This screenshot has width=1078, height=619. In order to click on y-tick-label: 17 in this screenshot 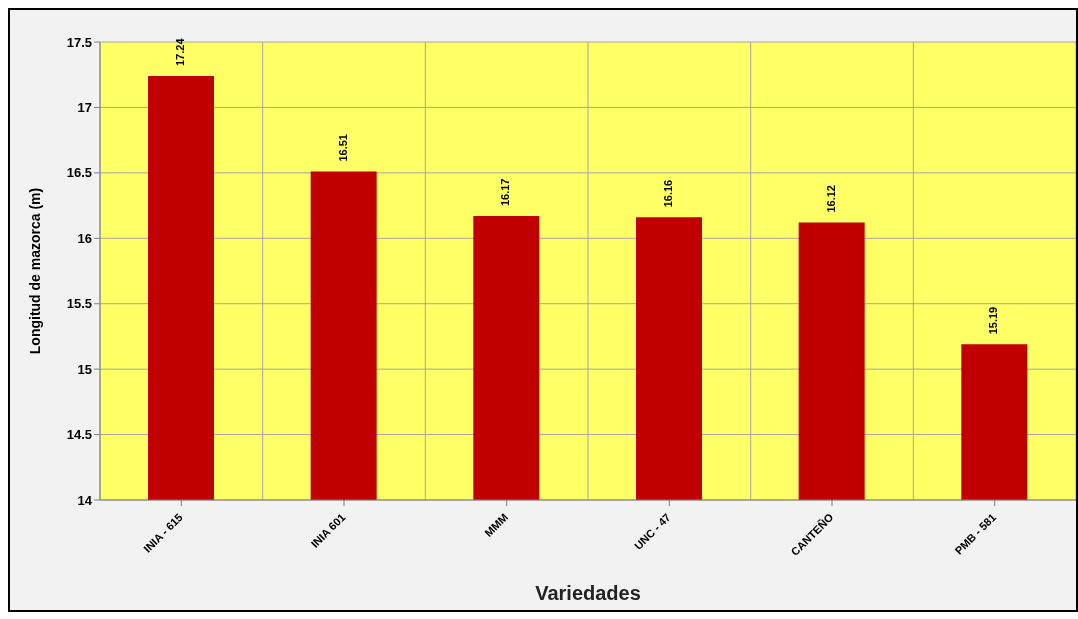, I will do `click(84, 108)`.